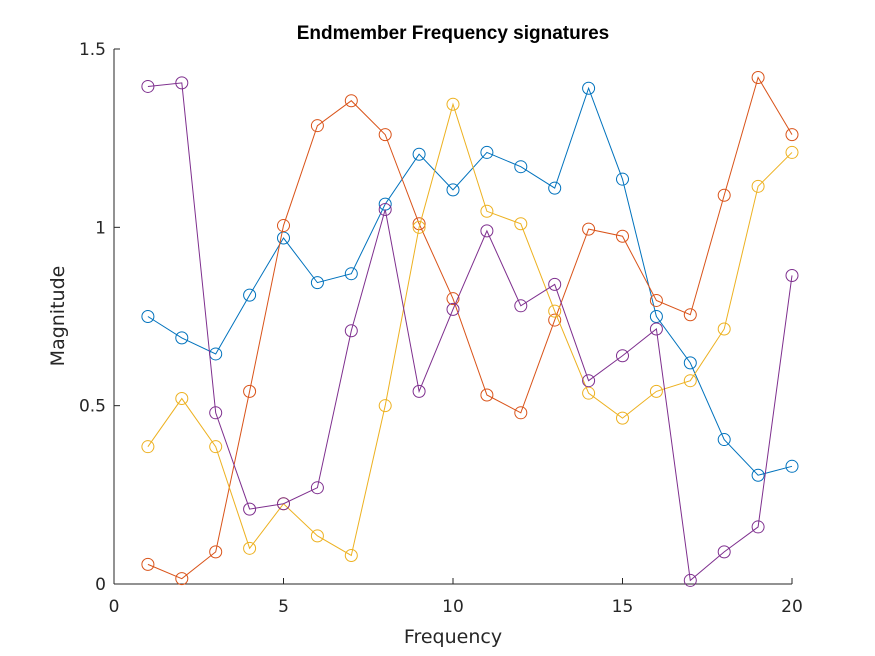 This screenshot has height=656, width=875. Describe the element at coordinates (623, 607) in the screenshot. I see `x-tick-label: 15` at that location.